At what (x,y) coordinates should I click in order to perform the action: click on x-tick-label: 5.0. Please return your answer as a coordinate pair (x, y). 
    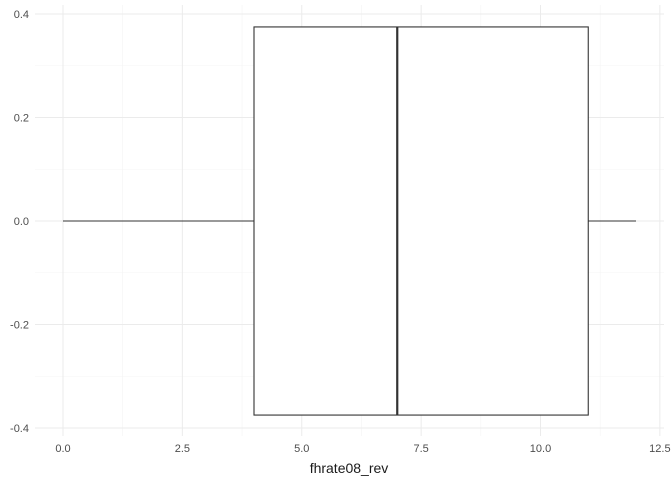
    Looking at the image, I should click on (301, 449).